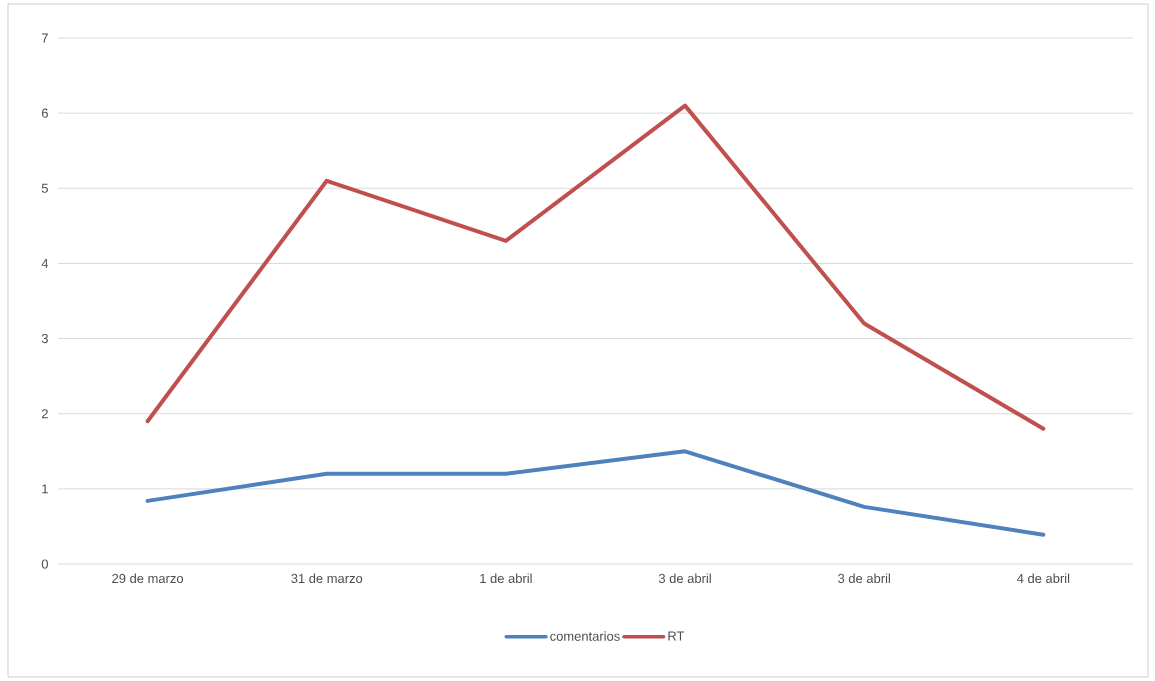  What do you see at coordinates (44, 564) in the screenshot?
I see `y-tick-label: 0` at bounding box center [44, 564].